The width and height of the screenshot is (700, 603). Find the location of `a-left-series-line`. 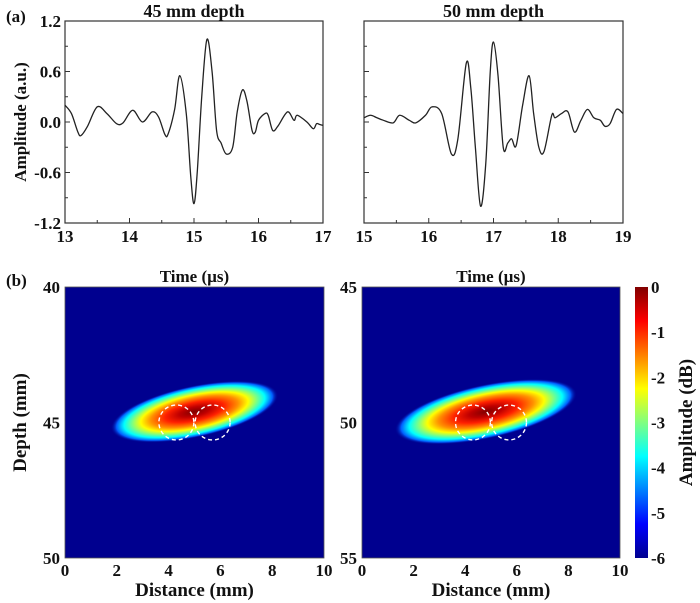

a-left-series-line is located at coordinates (194, 121).